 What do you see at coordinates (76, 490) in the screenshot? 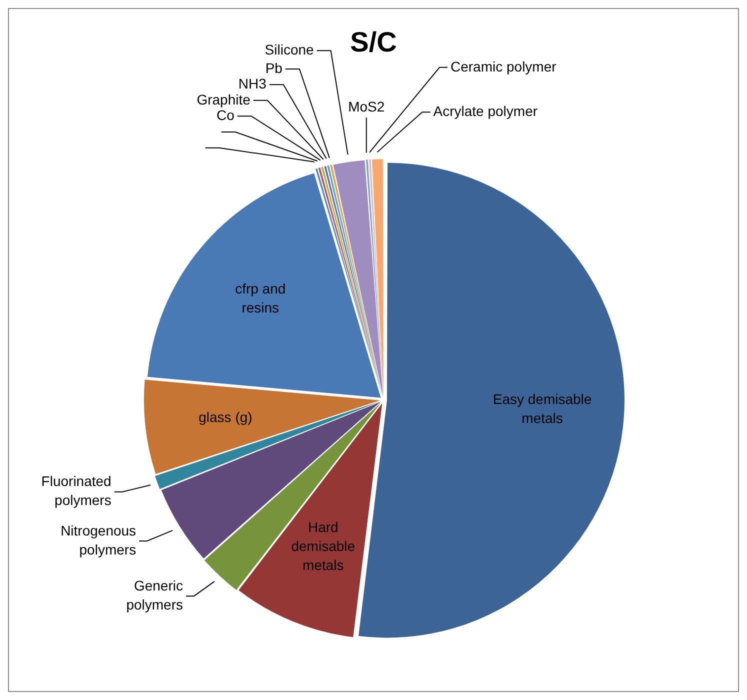
I see `slice-label: Fluorinated polymers` at bounding box center [76, 490].